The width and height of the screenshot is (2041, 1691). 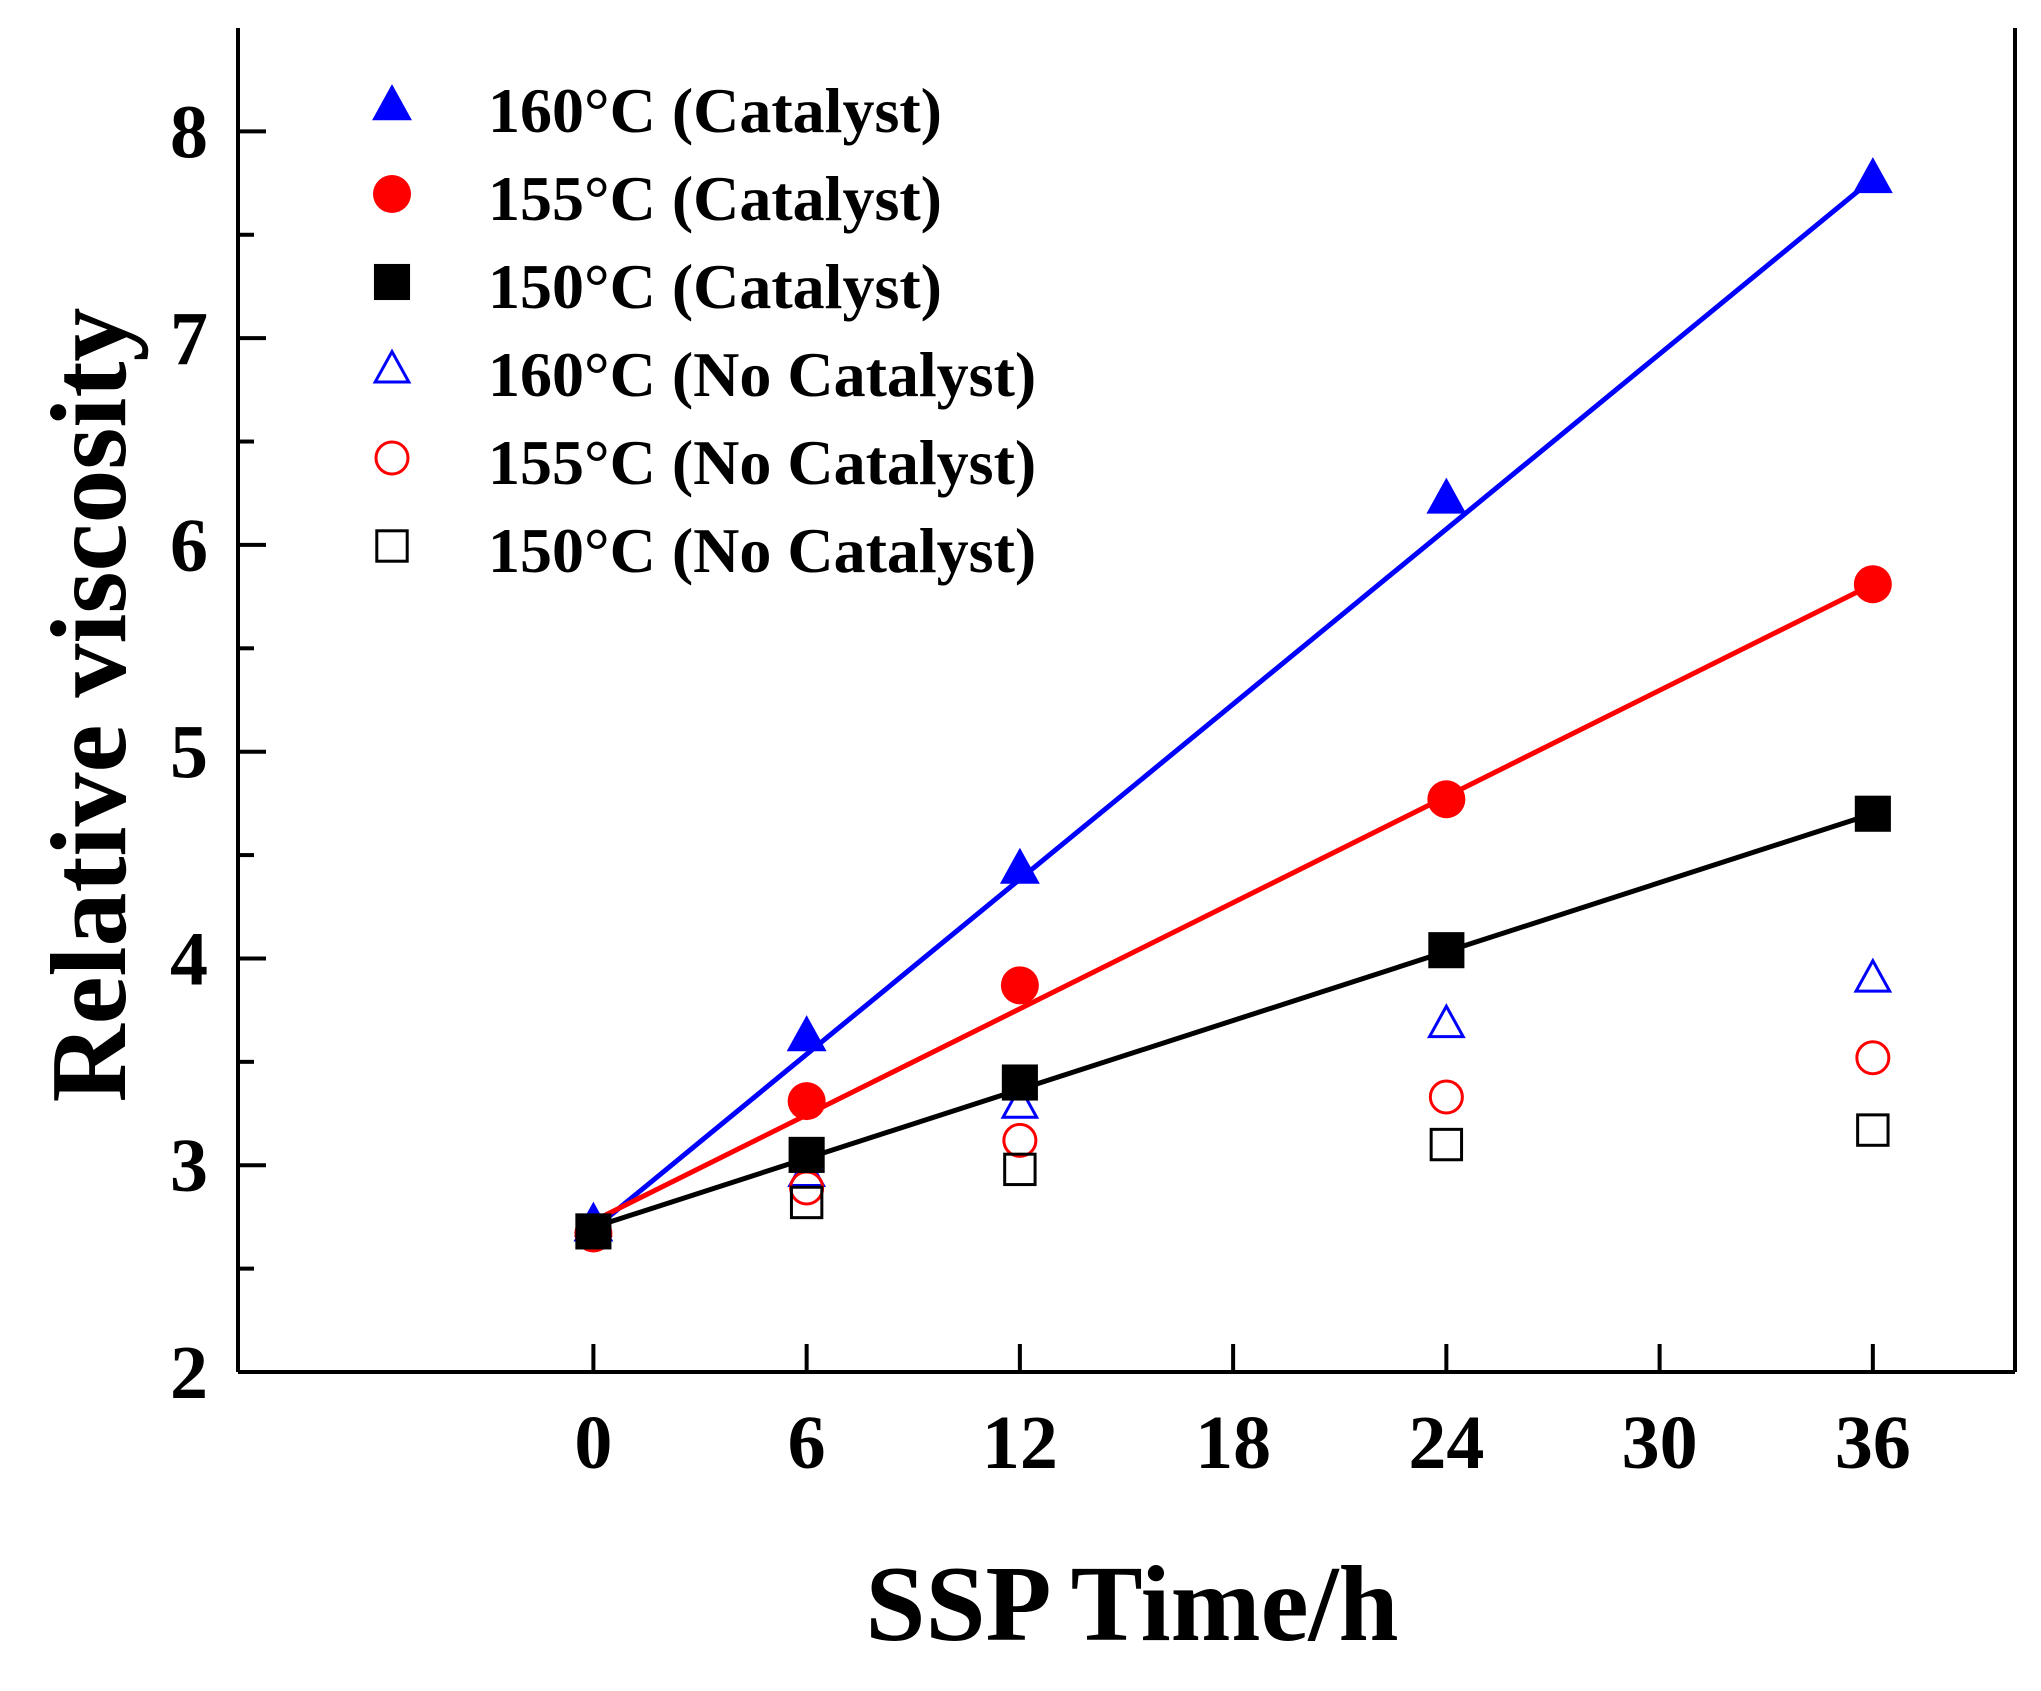 I want to click on legend-label: 155°C (No Catalyst), so click(x=762, y=462).